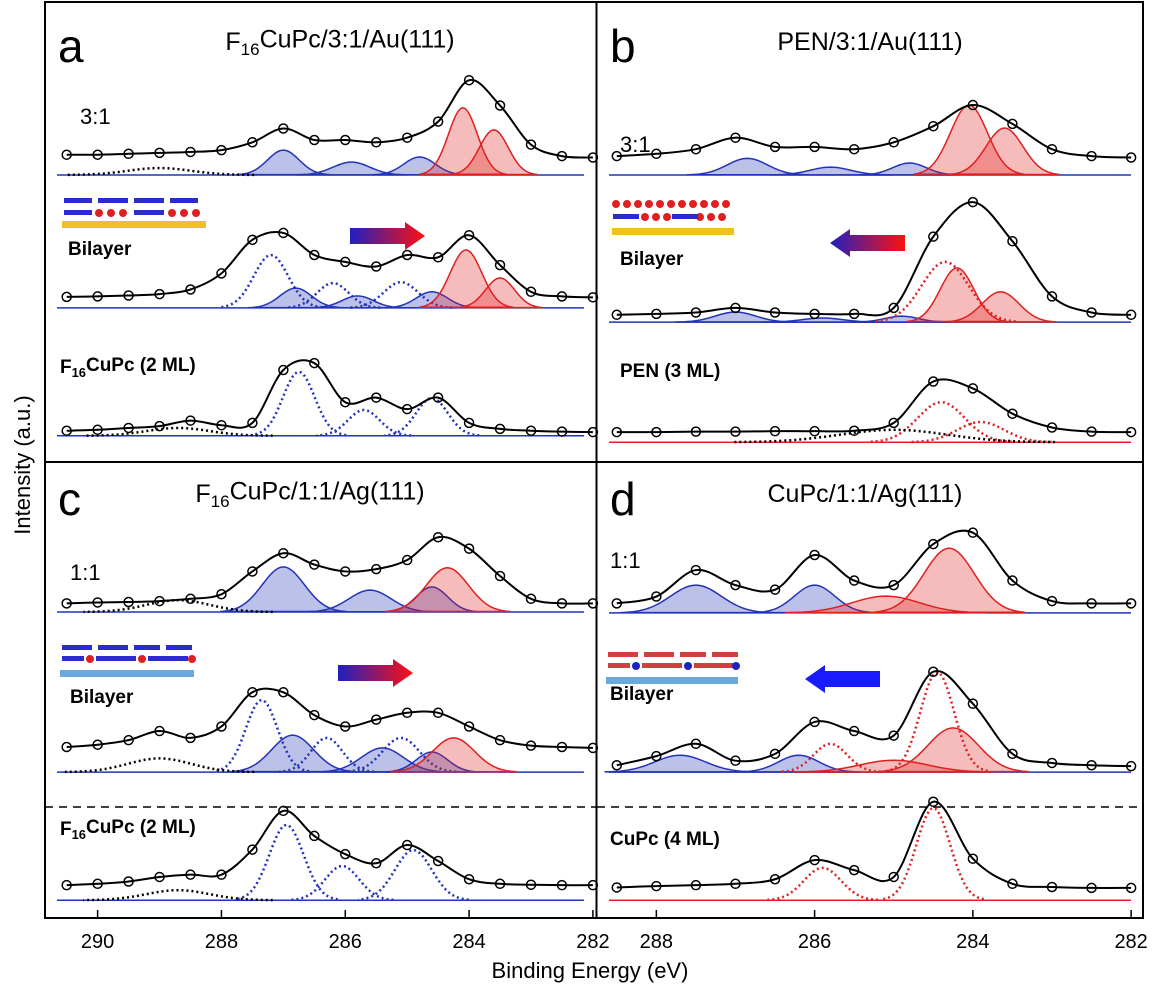 This screenshot has height=987, width=1155. I want to click on x-tick-label: 286, so click(345, 942).